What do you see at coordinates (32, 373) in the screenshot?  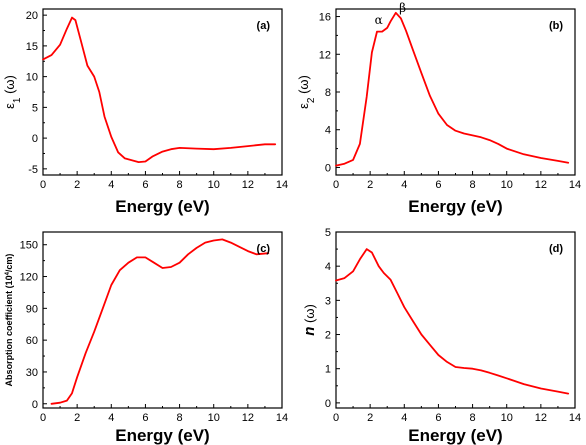 I see `y-tick-label: 30` at bounding box center [32, 373].